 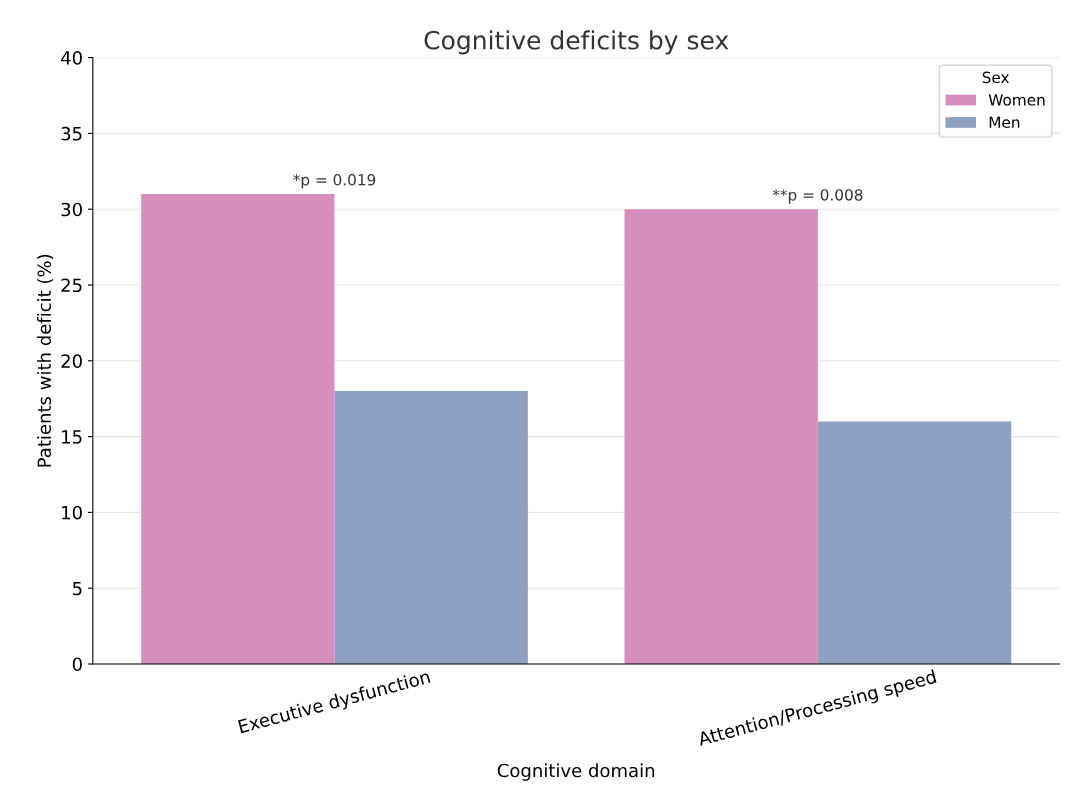 I want to click on legend-label: Women, so click(x=1016, y=100).